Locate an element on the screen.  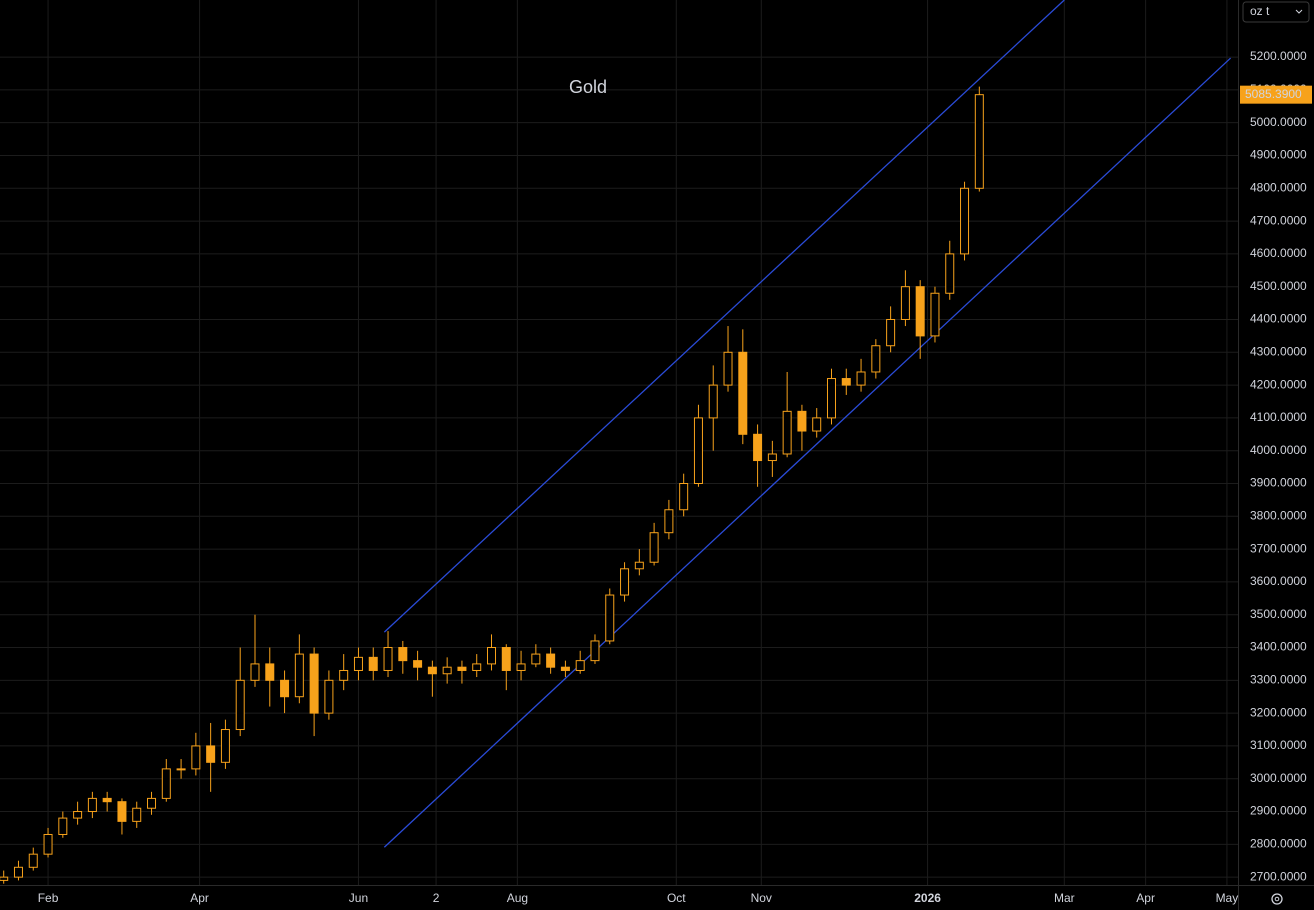
y-tick-label: 2700.0000 is located at coordinates (1278, 876).